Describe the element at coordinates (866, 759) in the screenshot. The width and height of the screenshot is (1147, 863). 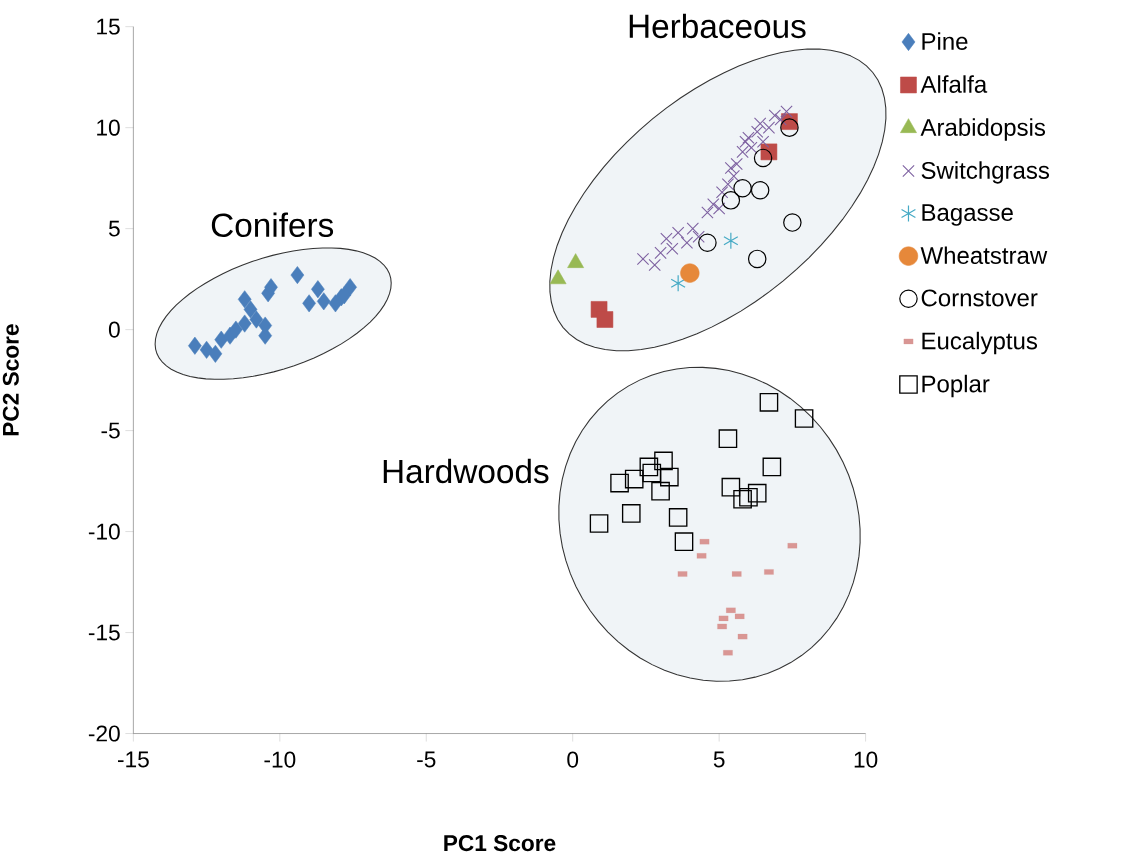
I see `x-tick-label: 10` at that location.